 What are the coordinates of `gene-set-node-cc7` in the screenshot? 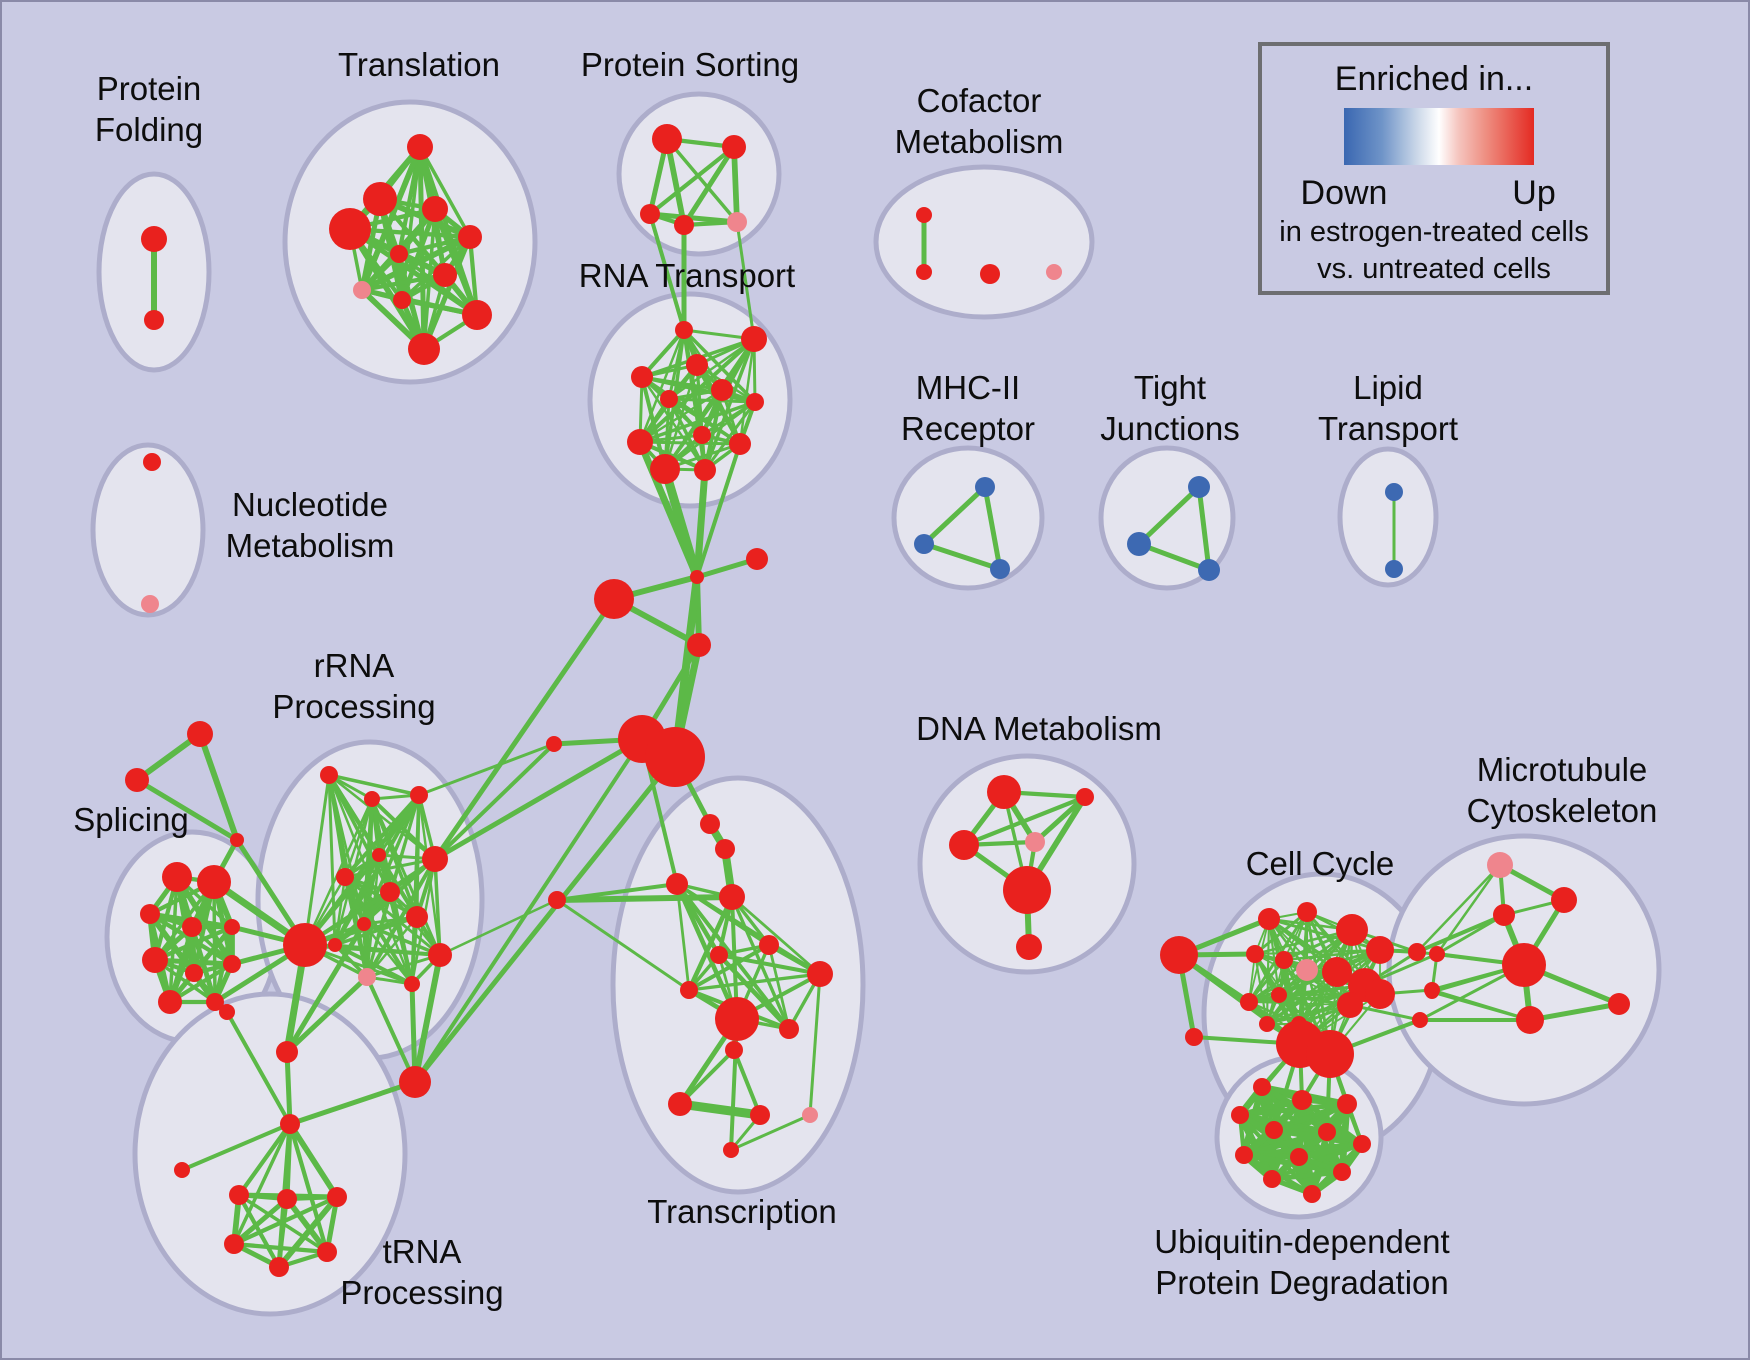 It's located at (1307, 970).